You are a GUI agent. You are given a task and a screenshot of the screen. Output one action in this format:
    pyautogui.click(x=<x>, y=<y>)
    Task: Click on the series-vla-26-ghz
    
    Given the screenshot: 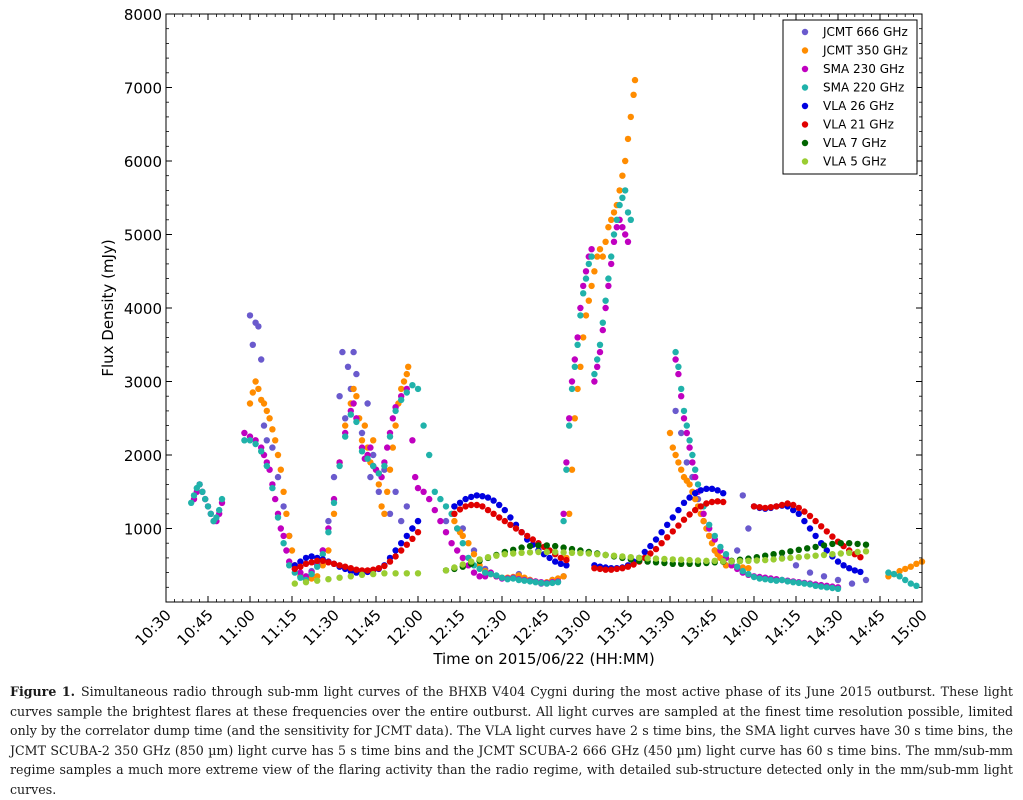 What is the action you would take?
    pyautogui.click(x=577, y=530)
    